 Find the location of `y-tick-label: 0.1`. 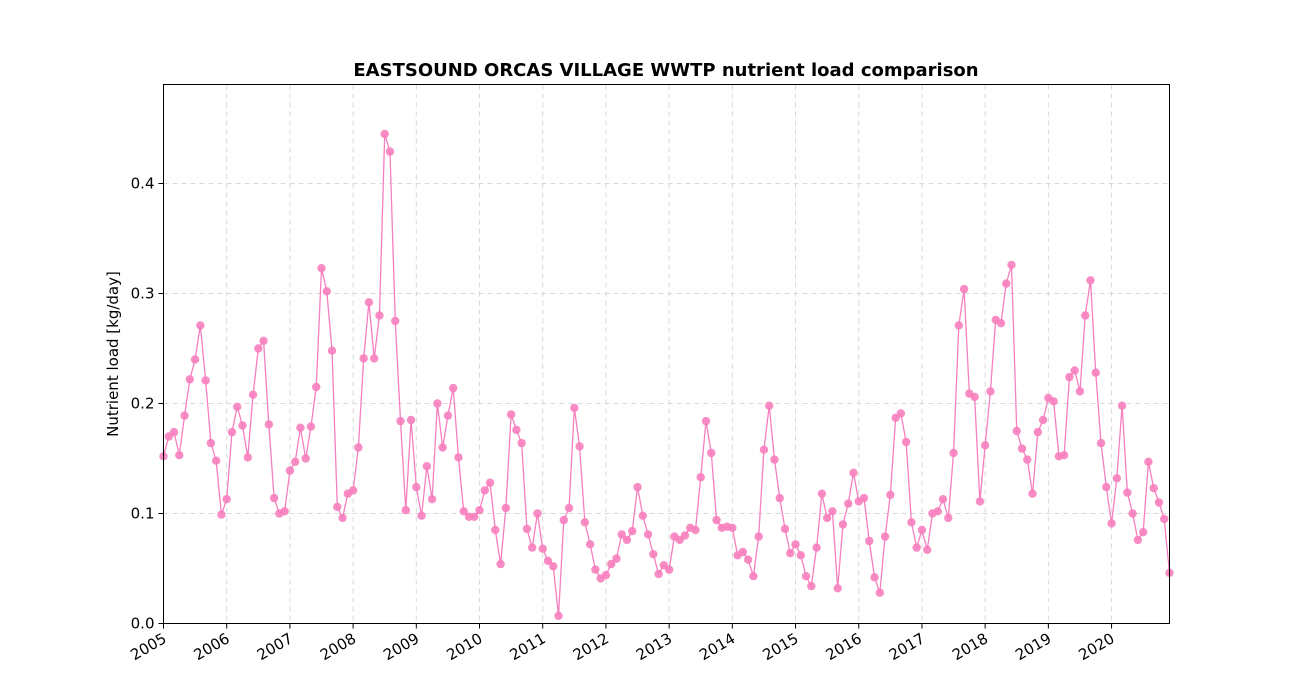

y-tick-label: 0.1 is located at coordinates (143, 514).